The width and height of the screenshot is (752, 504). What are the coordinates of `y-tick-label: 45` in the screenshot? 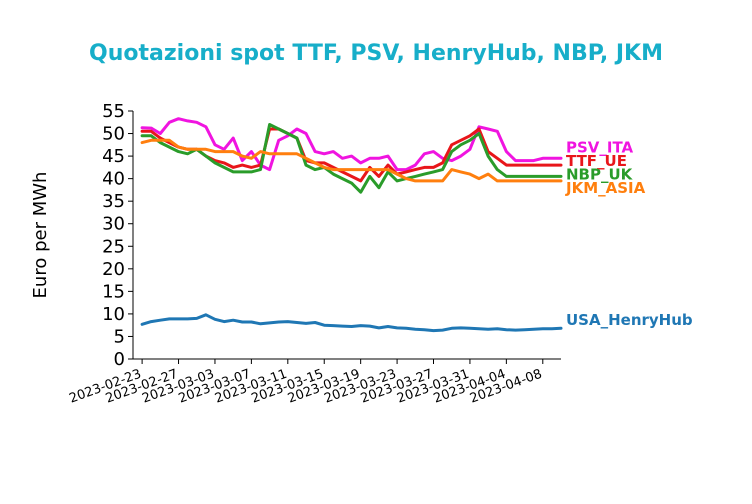 It's located at (113, 156).